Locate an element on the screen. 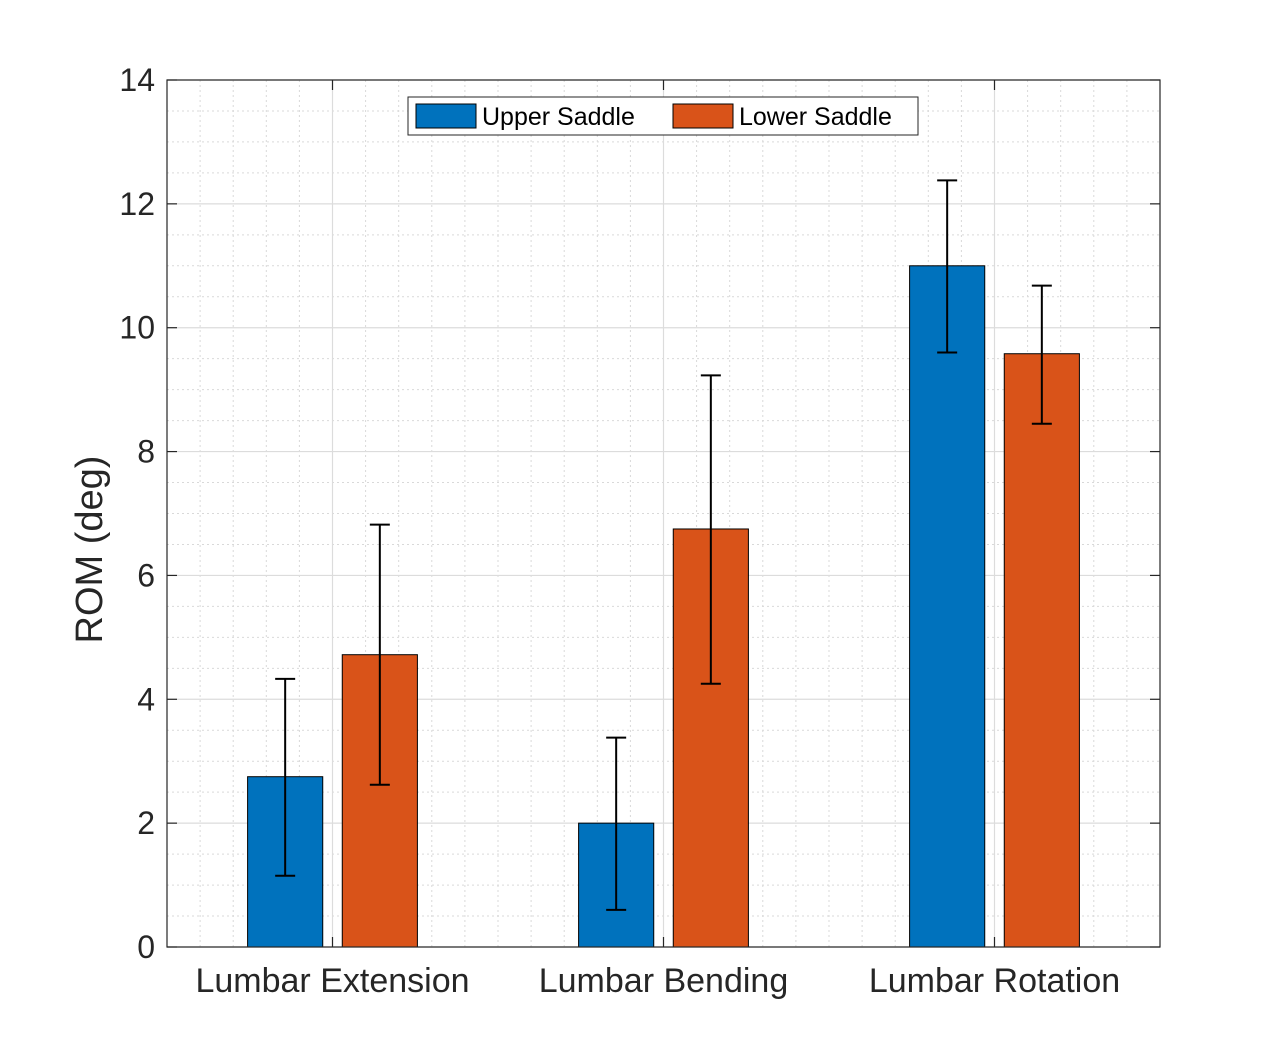 This screenshot has width=1282, height=1064. legend: Upper Saddle Lower Saddle is located at coordinates (663, 116).